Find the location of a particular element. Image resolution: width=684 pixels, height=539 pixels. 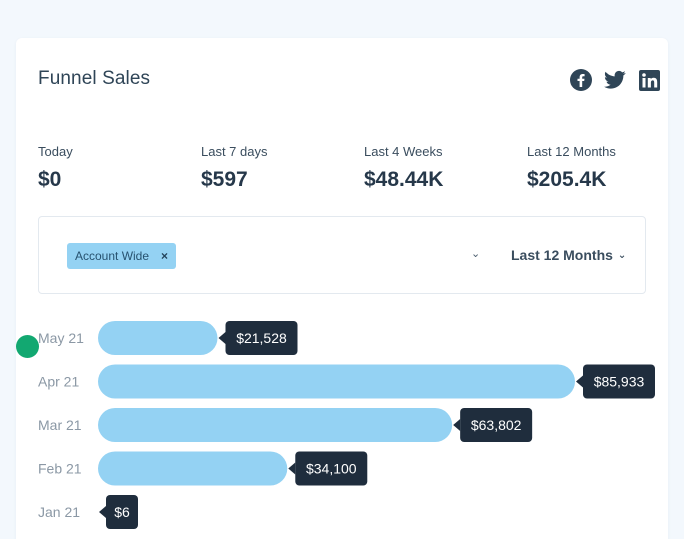

category-label: Feb 21 is located at coordinates (60, 469).